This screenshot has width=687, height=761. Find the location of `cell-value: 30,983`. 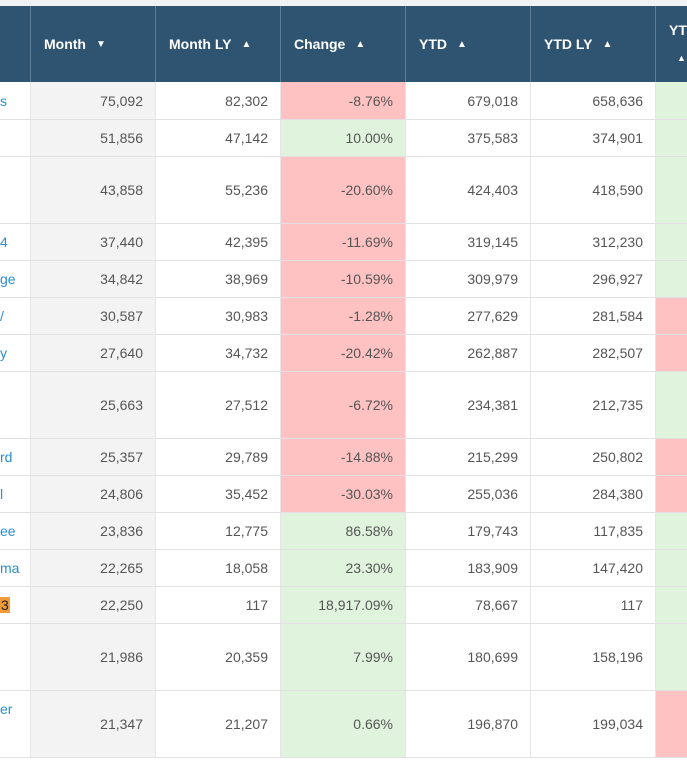

cell-value: 30,983 is located at coordinates (246, 316).